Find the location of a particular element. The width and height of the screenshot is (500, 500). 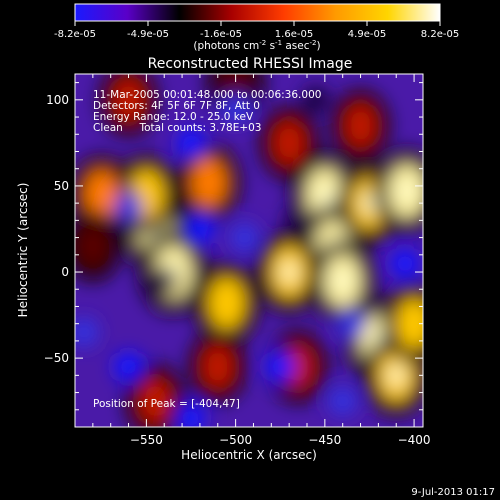

x-tick-label: −400 is located at coordinates (414, 440).